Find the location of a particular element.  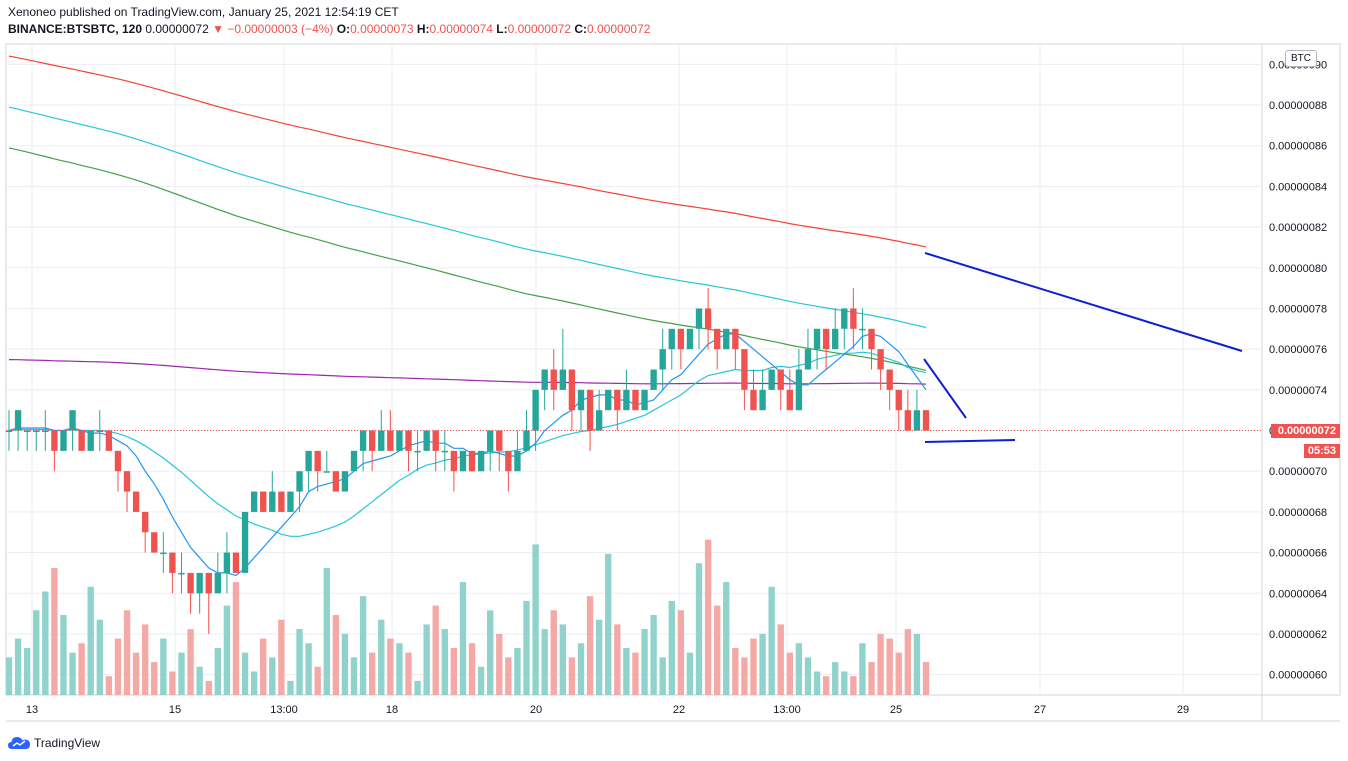

trendline-lower is located at coordinates (970, 441).